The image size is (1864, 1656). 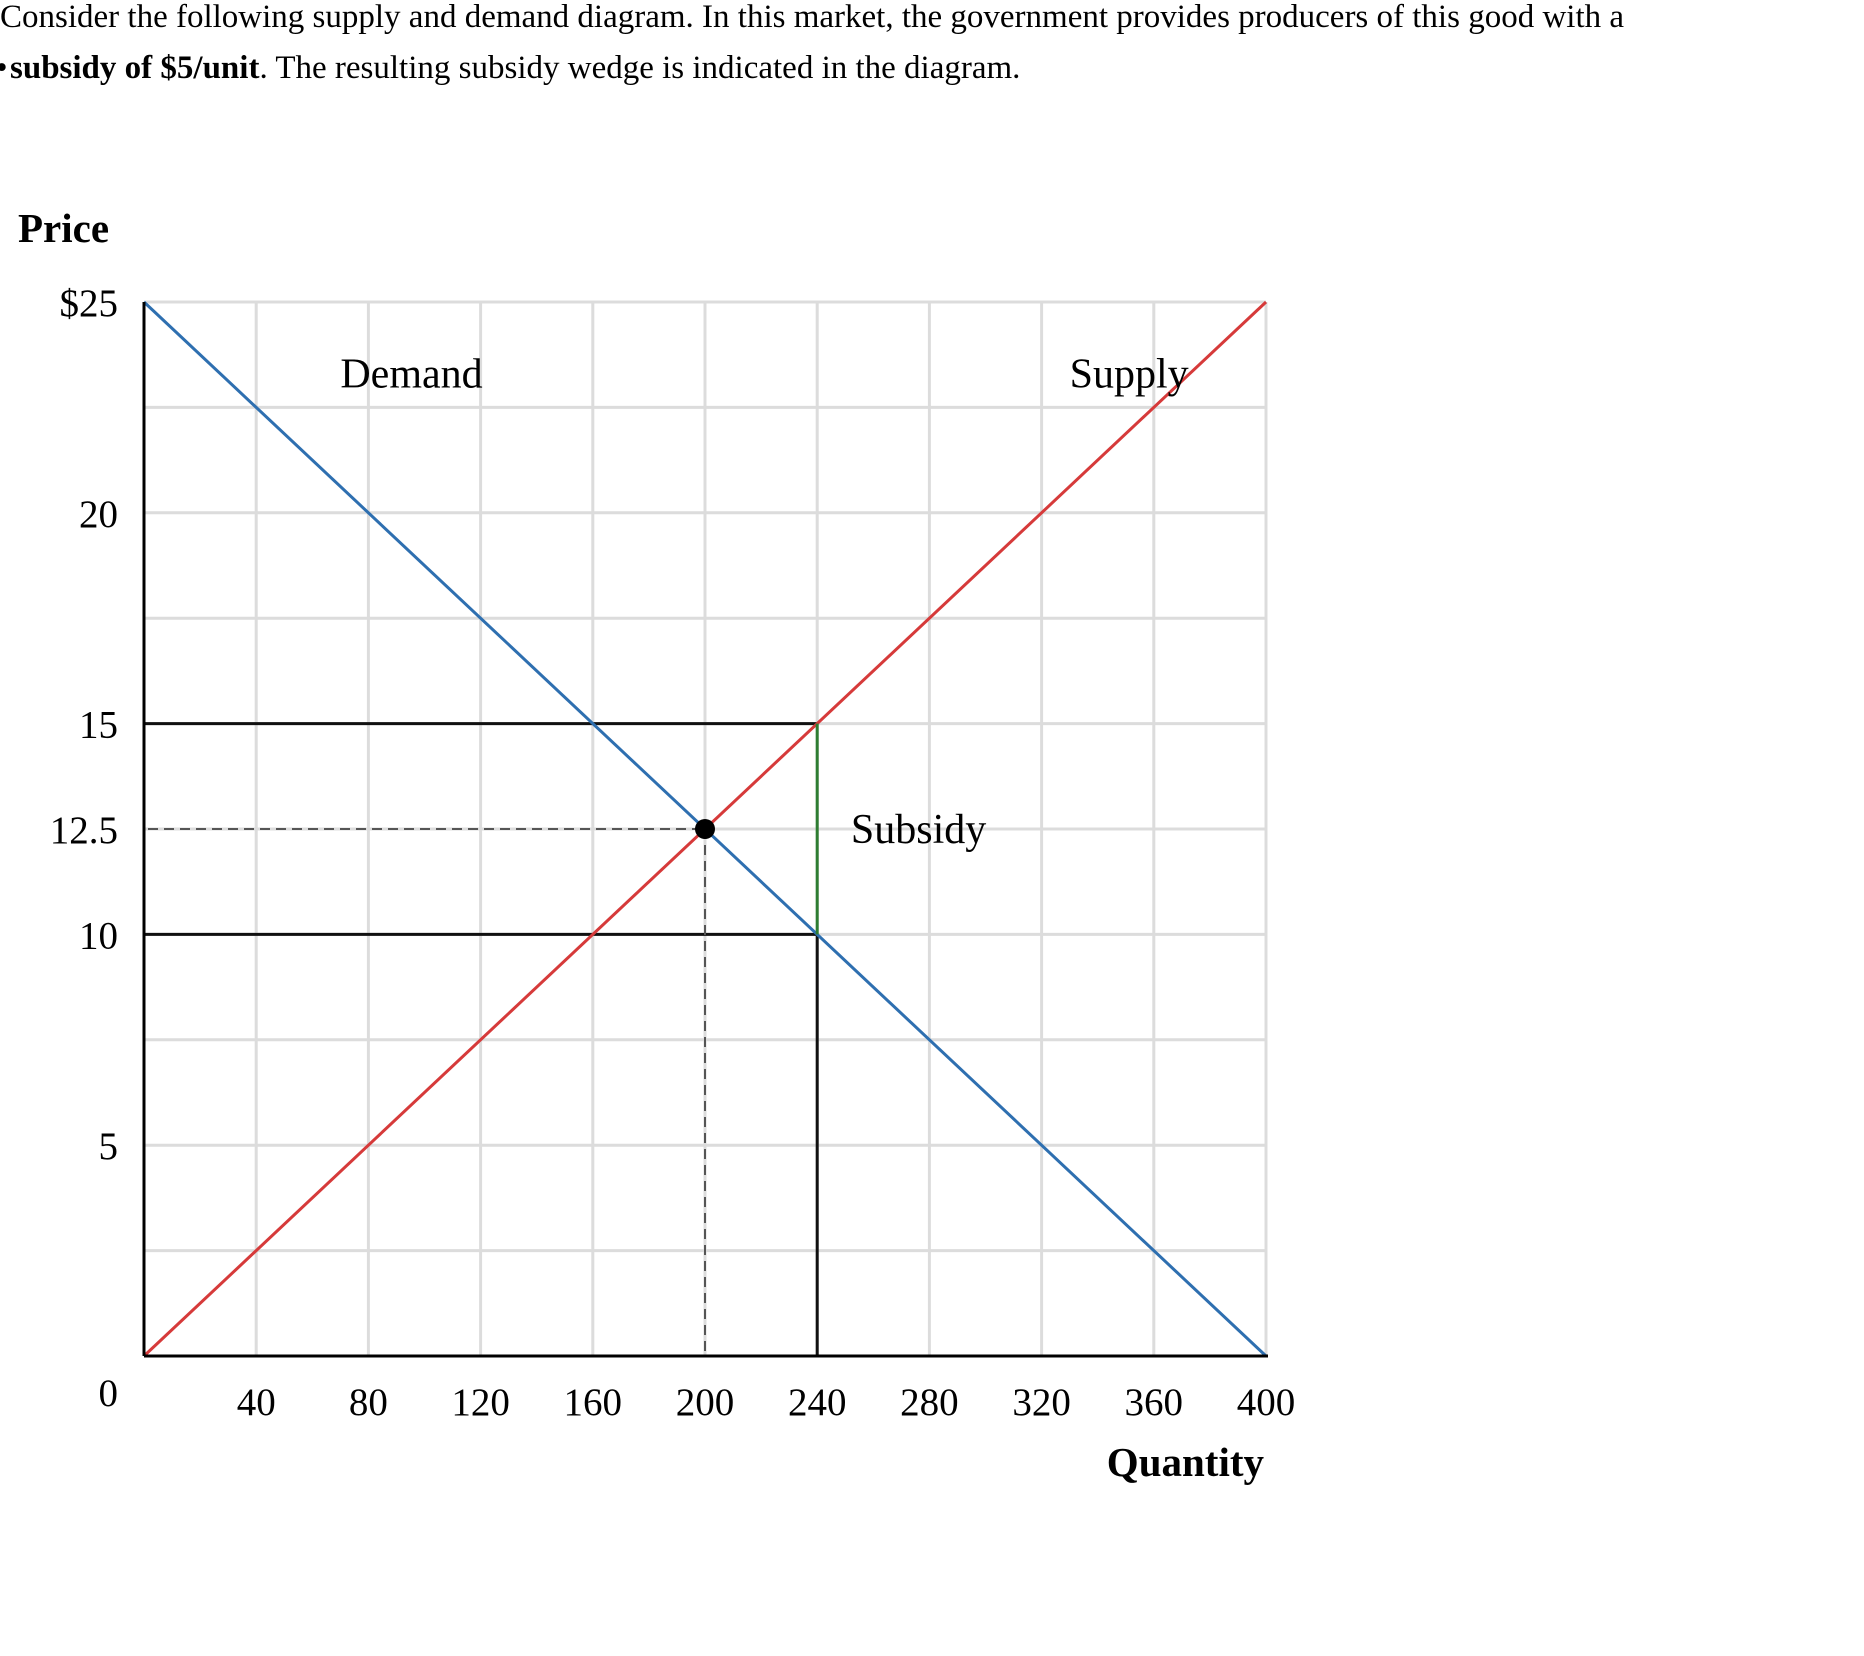 What do you see at coordinates (109, 1393) in the screenshot?
I see `y-tick-label: 0` at bounding box center [109, 1393].